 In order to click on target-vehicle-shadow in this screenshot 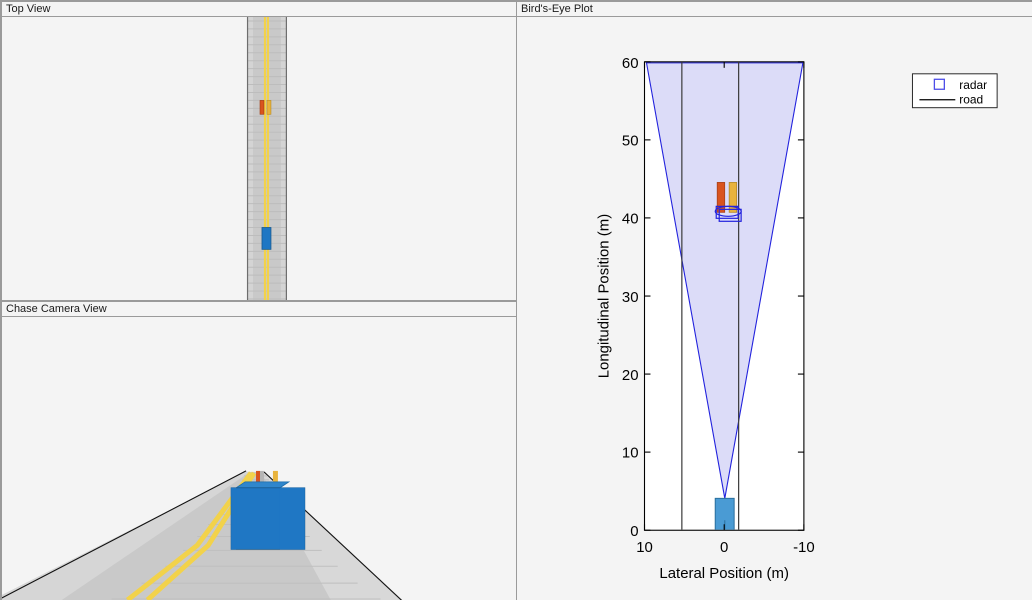, I will do `click(261, 477)`.